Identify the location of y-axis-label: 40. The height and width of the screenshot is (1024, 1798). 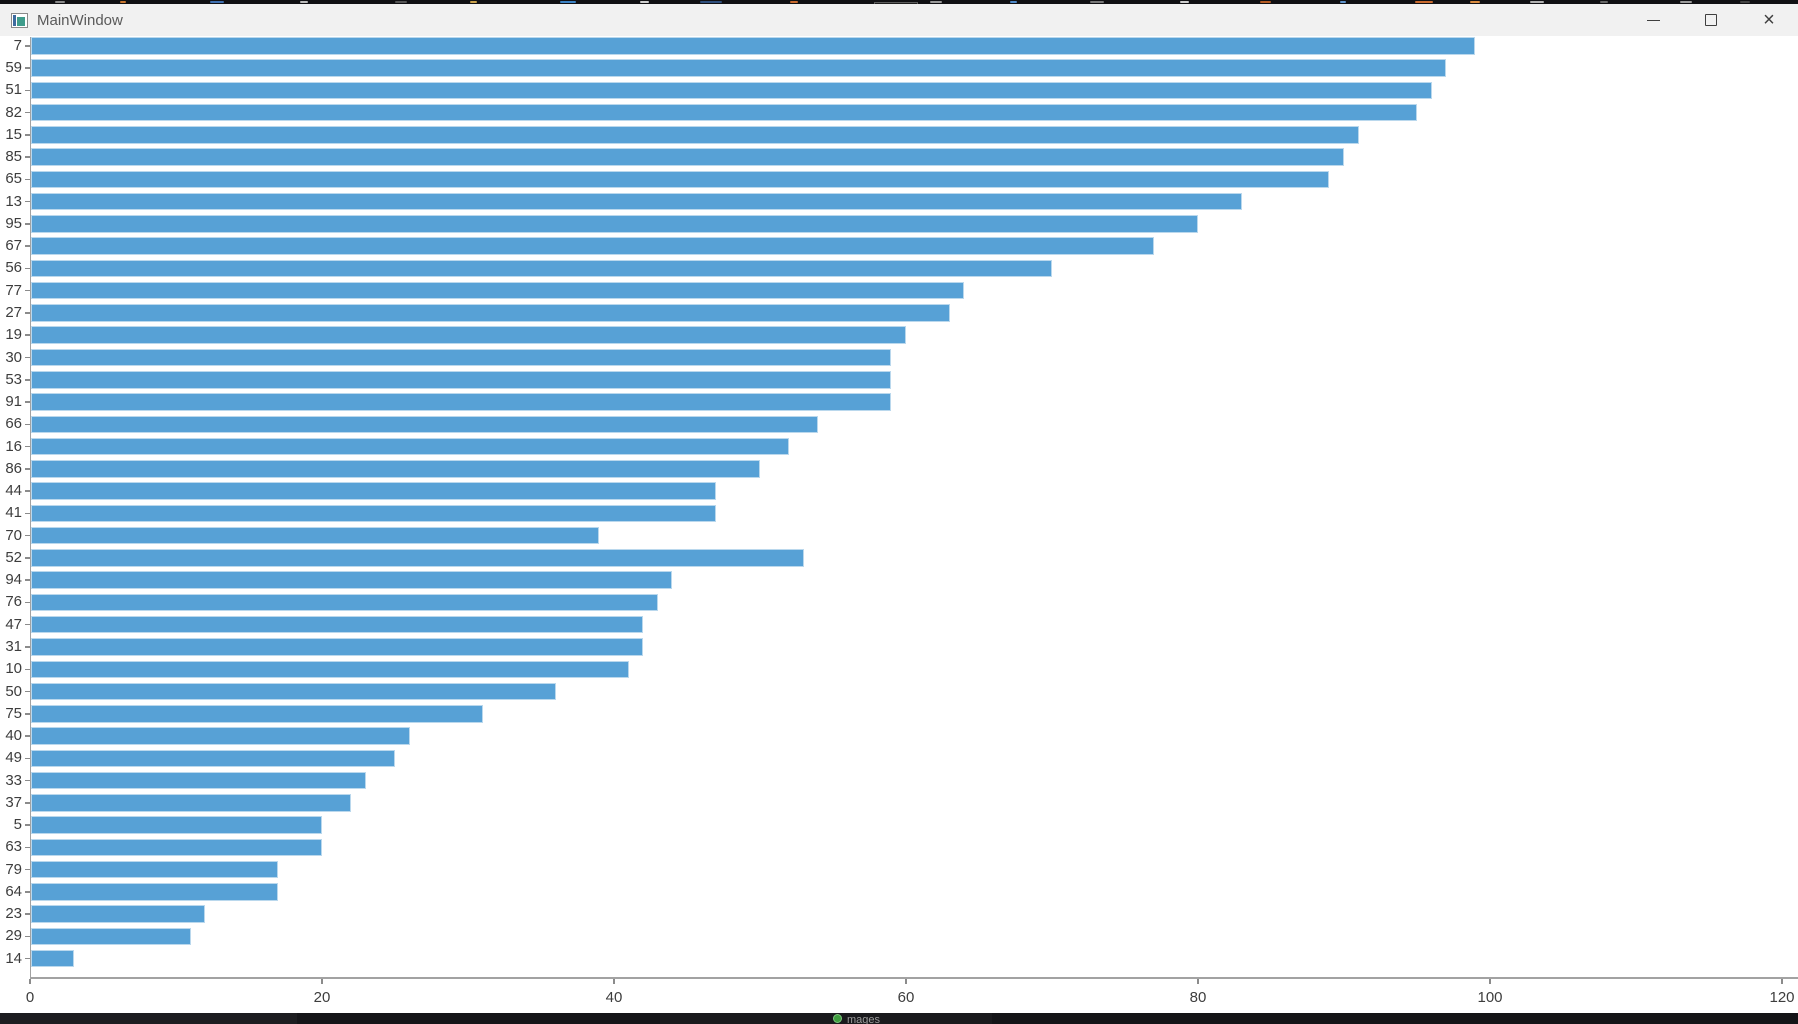
(13, 736).